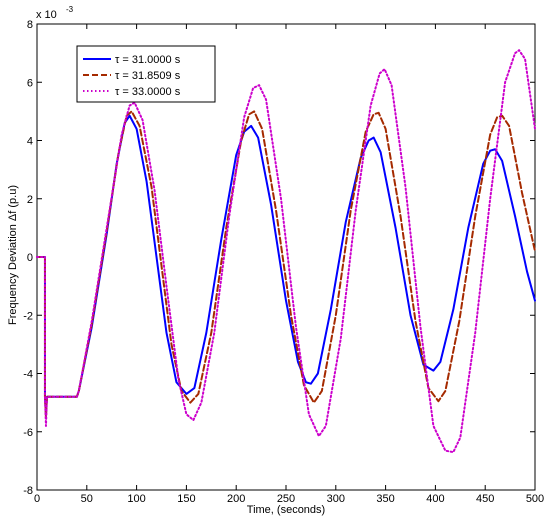 This screenshot has width=550, height=517. Describe the element at coordinates (186, 499) in the screenshot. I see `x-tick-label: 150` at that location.